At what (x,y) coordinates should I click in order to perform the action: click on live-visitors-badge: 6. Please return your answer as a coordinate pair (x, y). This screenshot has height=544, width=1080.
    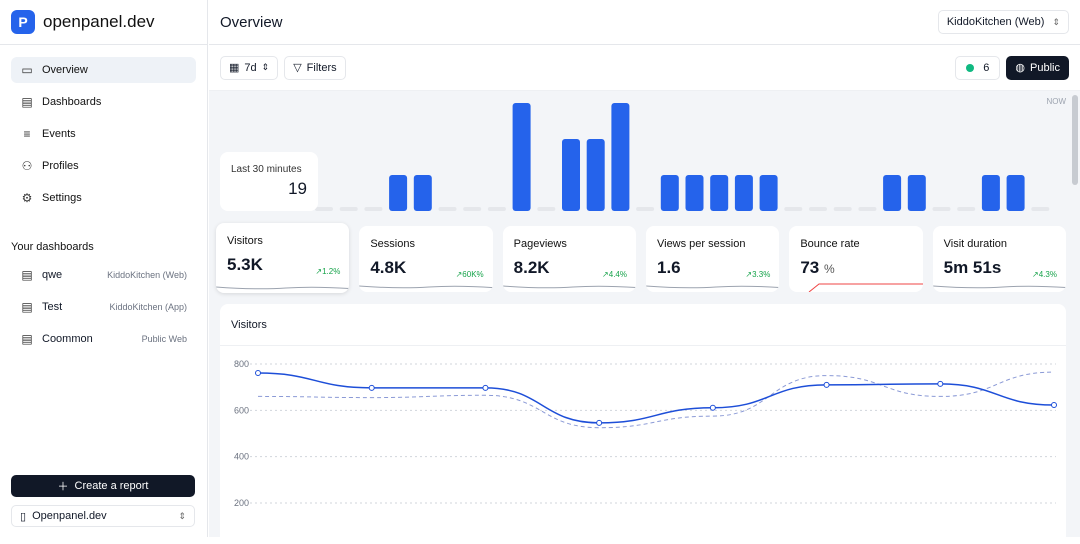
    Looking at the image, I should click on (978, 67).